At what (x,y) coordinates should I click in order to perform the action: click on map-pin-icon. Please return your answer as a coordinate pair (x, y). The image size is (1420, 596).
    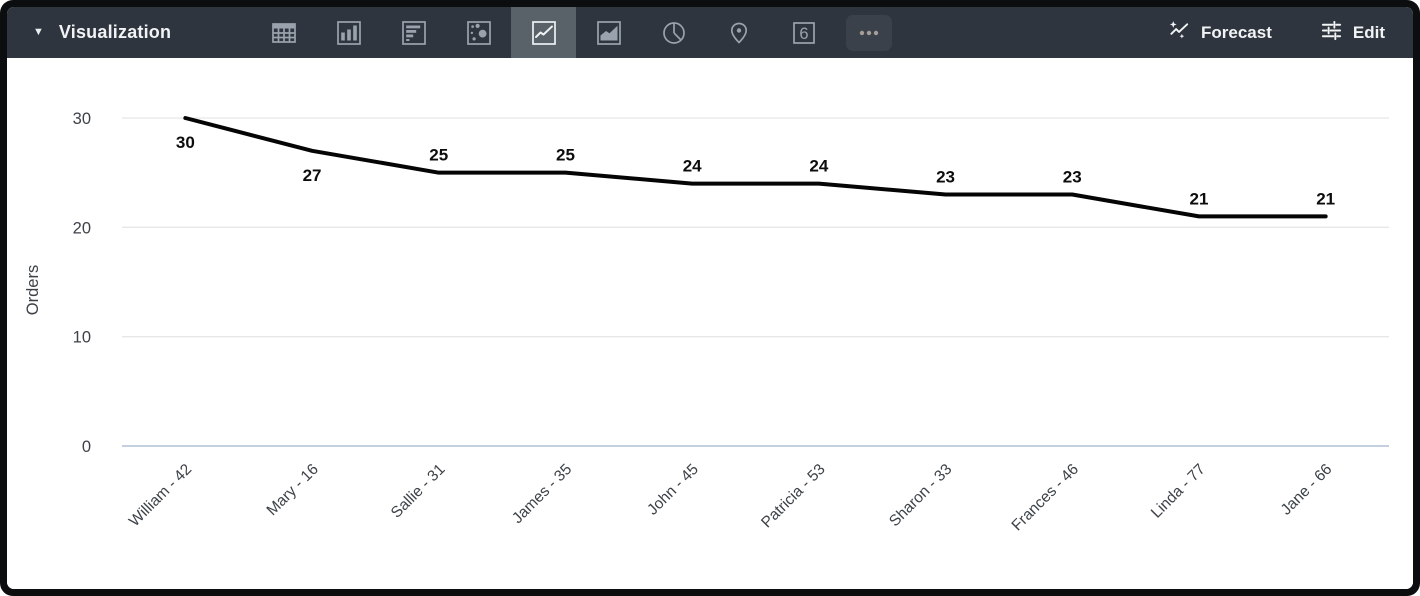
    Looking at the image, I should click on (738, 33).